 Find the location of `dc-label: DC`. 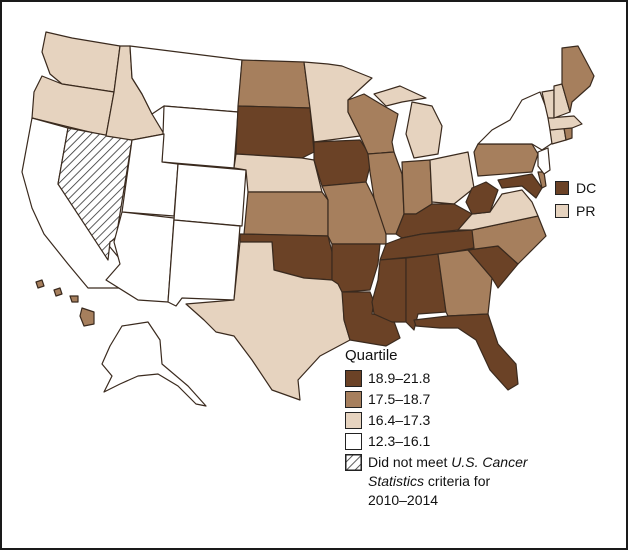

dc-label: DC is located at coordinates (586, 188).